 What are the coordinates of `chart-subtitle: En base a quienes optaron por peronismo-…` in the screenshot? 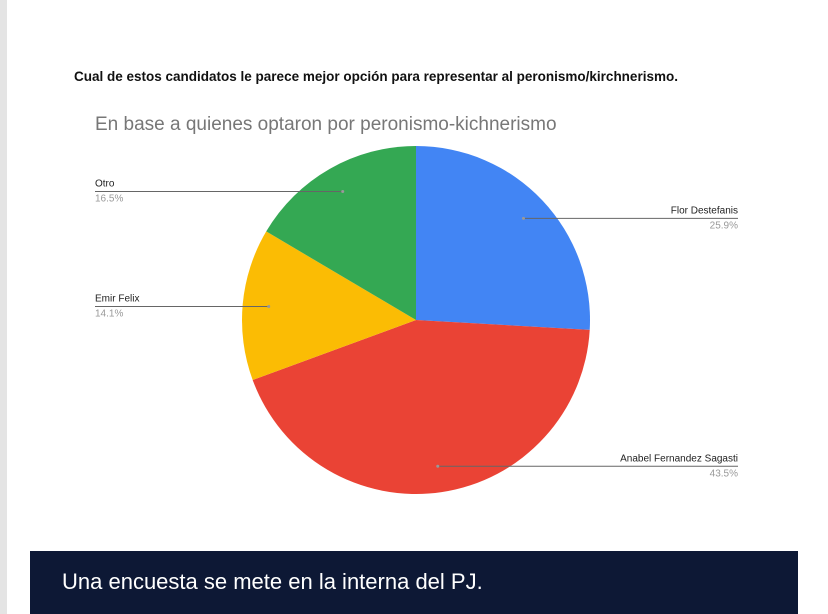 It's located at (326, 124).